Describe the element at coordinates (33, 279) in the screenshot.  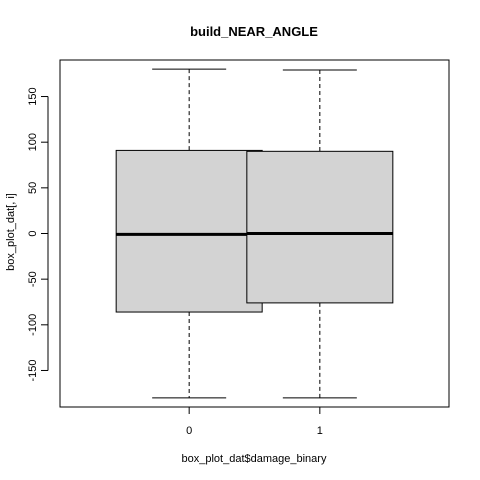
I see `y-tick-label: -50` at that location.